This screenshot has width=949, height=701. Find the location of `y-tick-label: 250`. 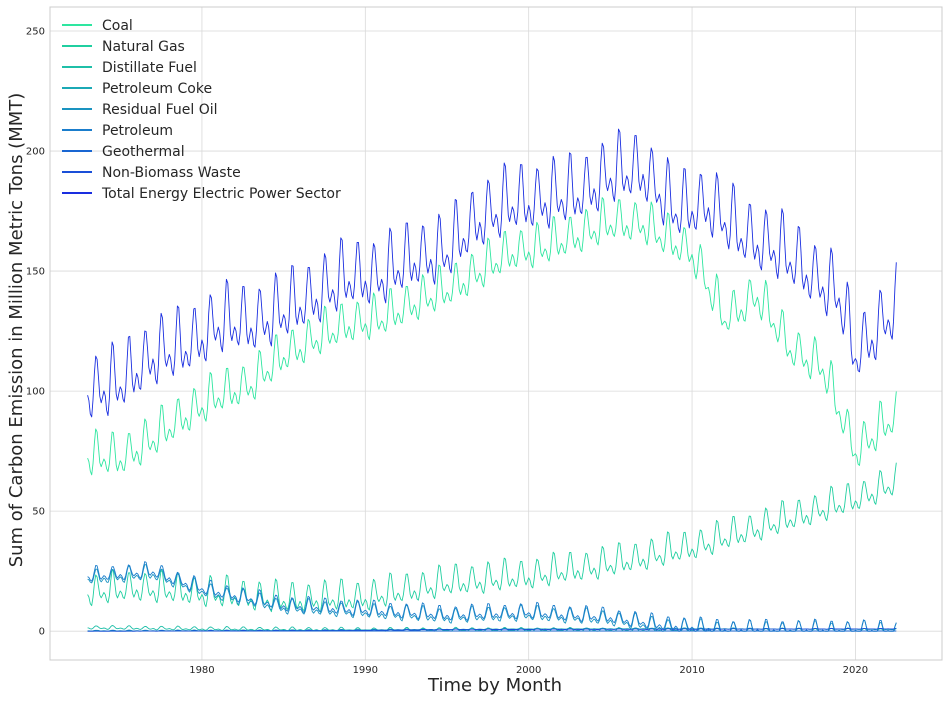

y-tick-label: 250 is located at coordinates (35, 32).